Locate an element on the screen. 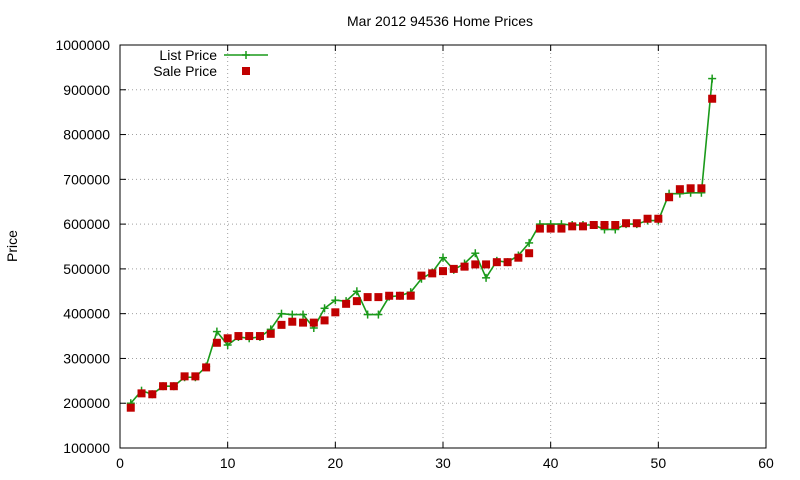  legend-swatch-square is located at coordinates (246, 71).